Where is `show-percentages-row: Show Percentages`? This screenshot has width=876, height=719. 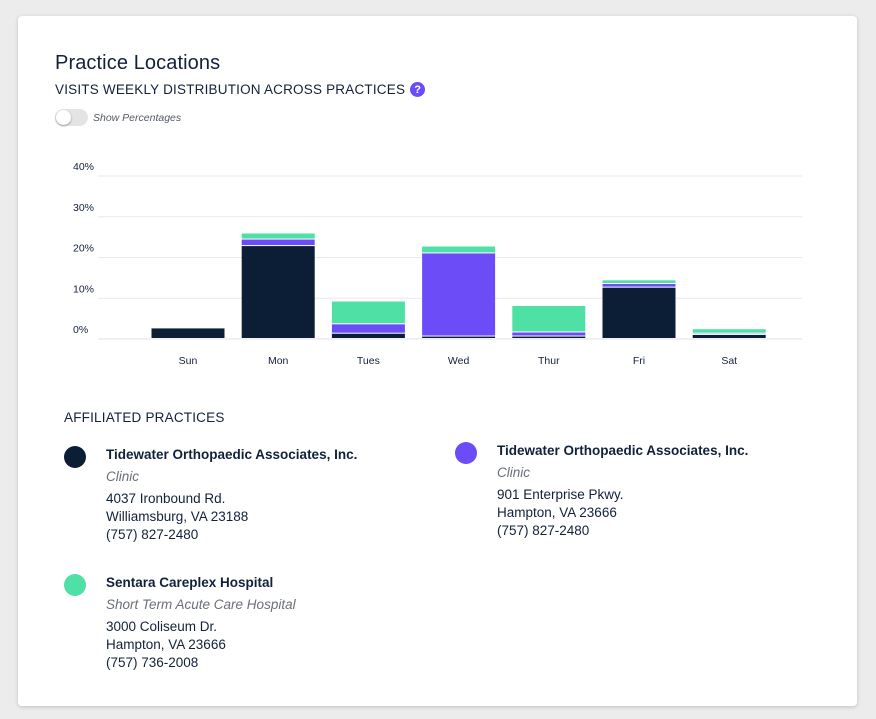 show-percentages-row: Show Percentages is located at coordinates (118, 117).